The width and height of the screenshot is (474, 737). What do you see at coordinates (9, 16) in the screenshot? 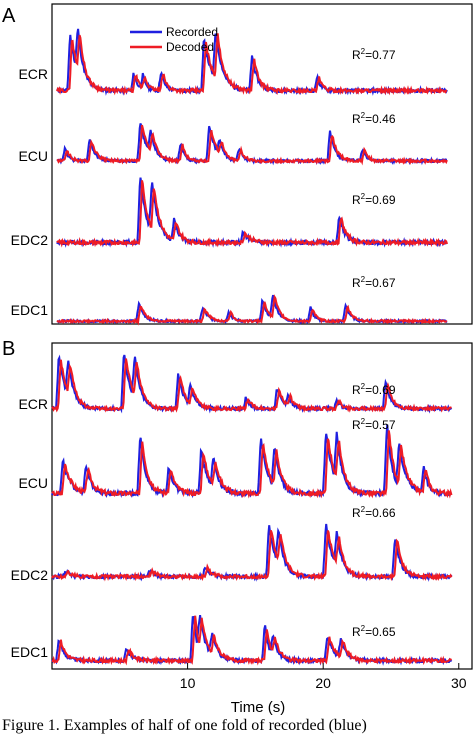
I see `panel-letter: A` at bounding box center [9, 16].